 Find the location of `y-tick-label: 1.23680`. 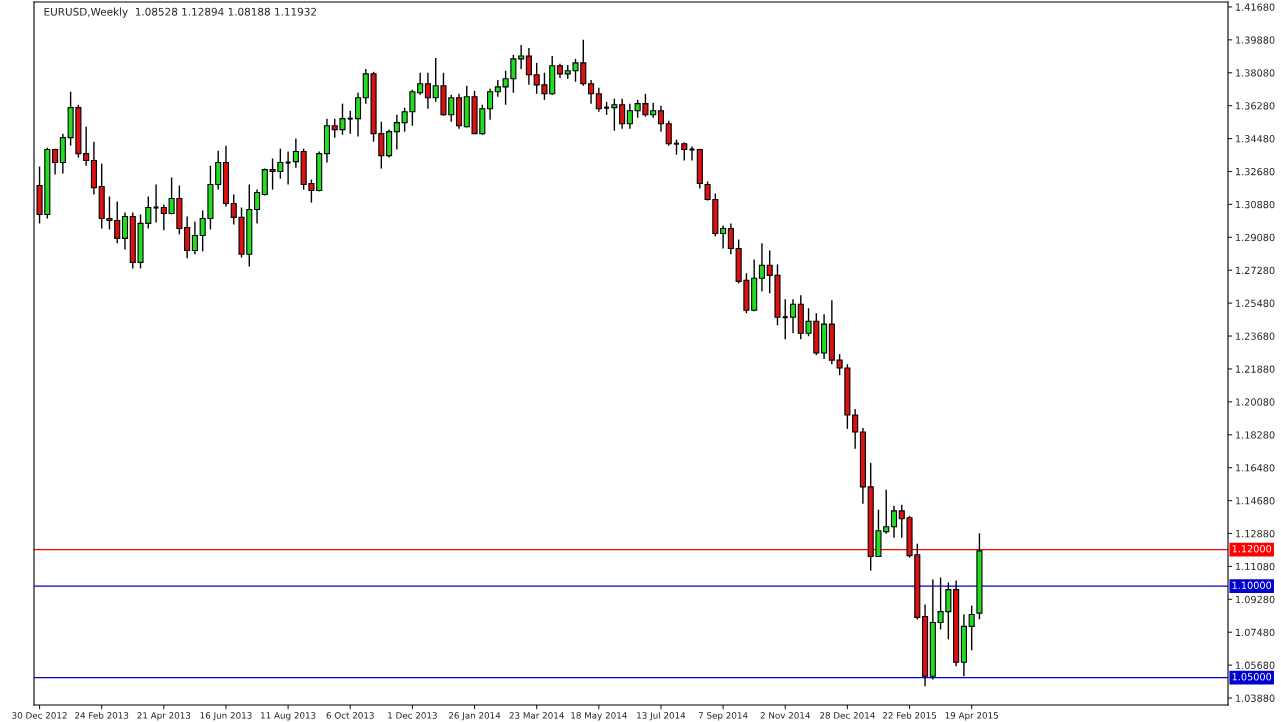

y-tick-label: 1.23680 is located at coordinates (1255, 336).